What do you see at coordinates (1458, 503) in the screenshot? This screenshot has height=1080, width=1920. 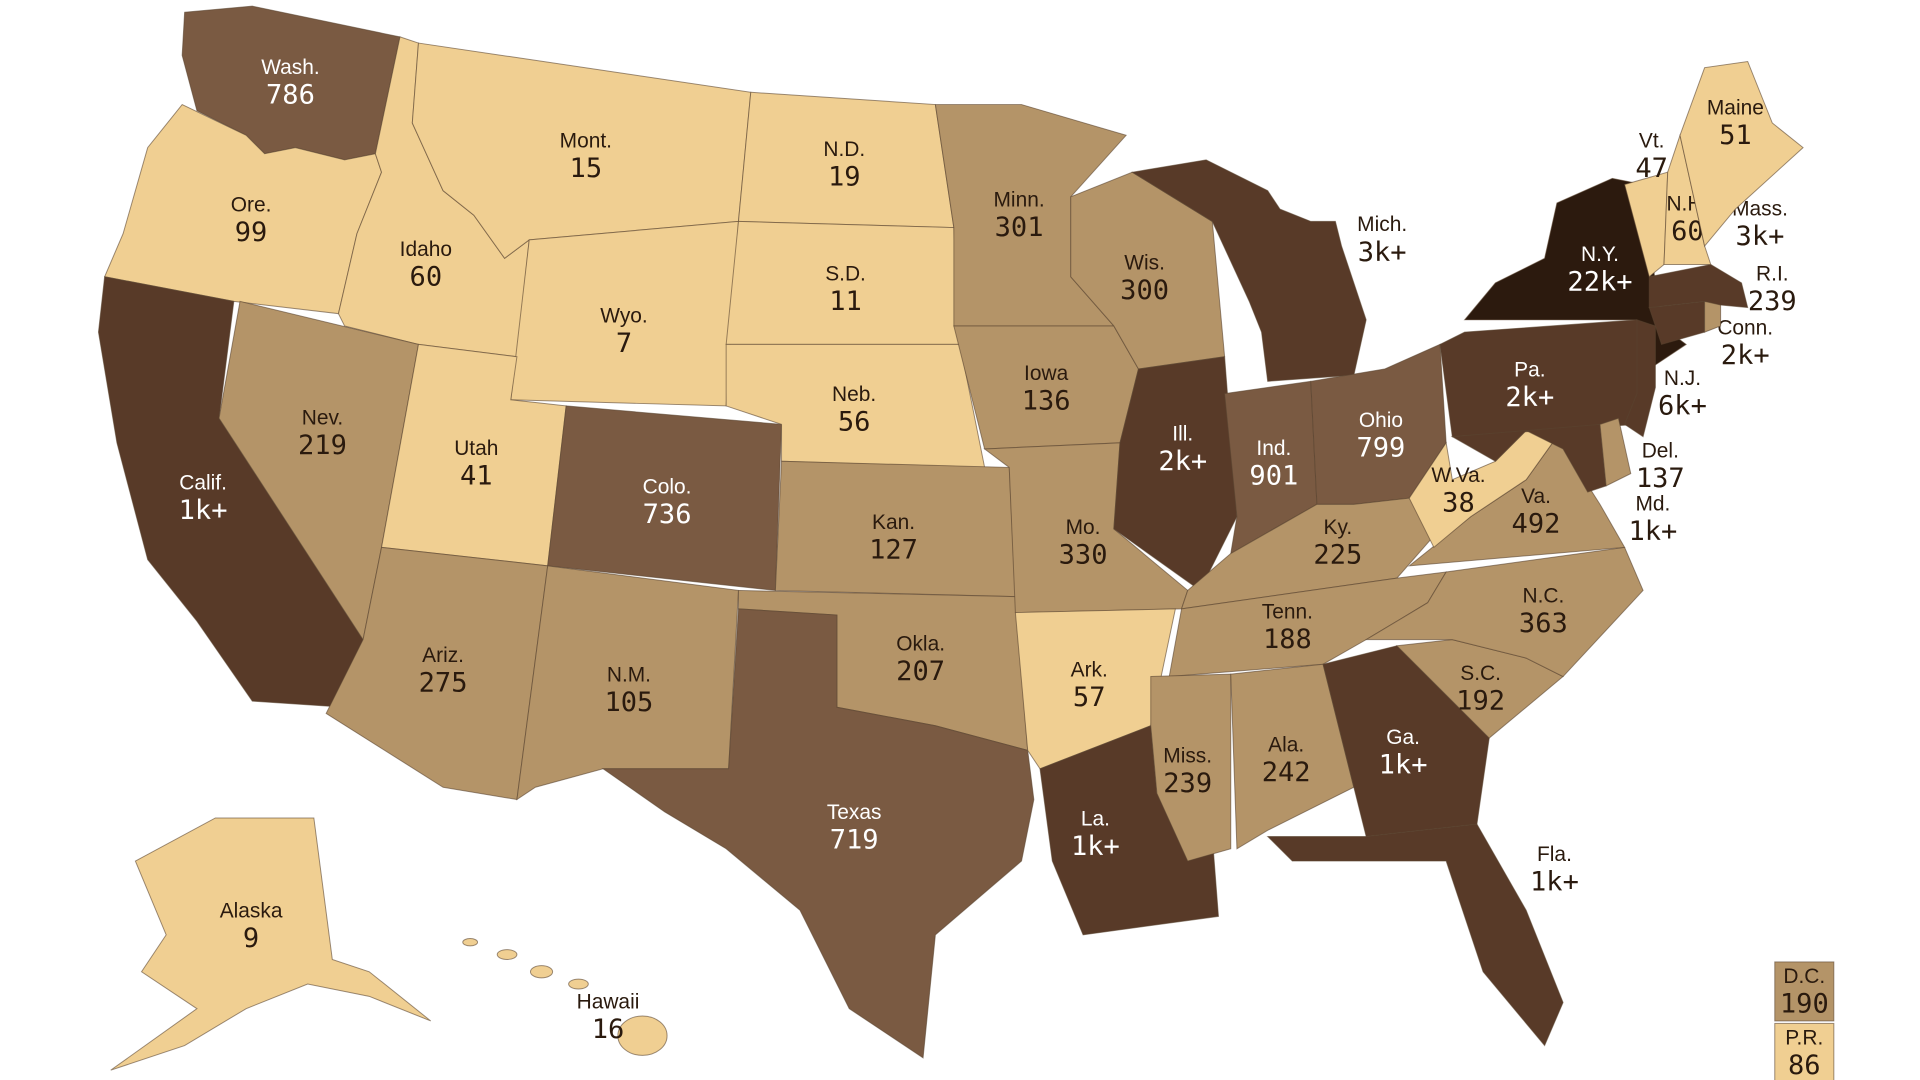 I see `state-value: 38` at bounding box center [1458, 503].